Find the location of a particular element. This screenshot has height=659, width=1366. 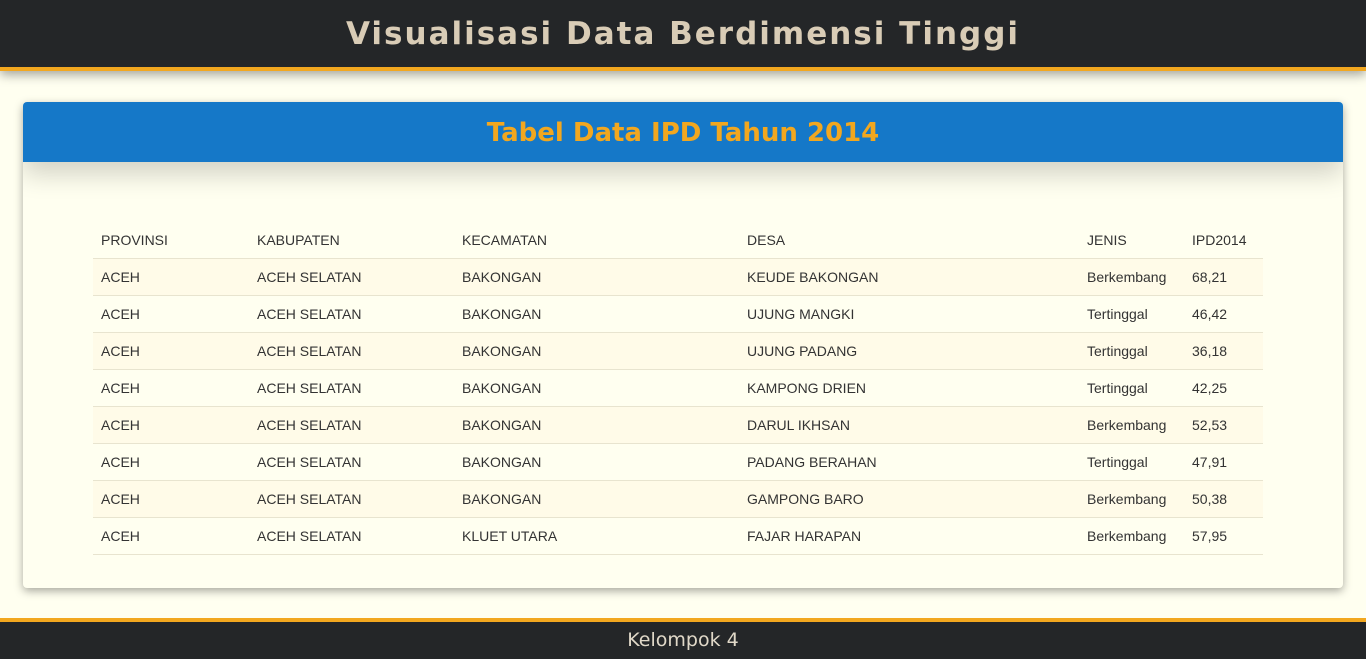

cell-desa: KEUDE BAKONGAN is located at coordinates (909, 277).